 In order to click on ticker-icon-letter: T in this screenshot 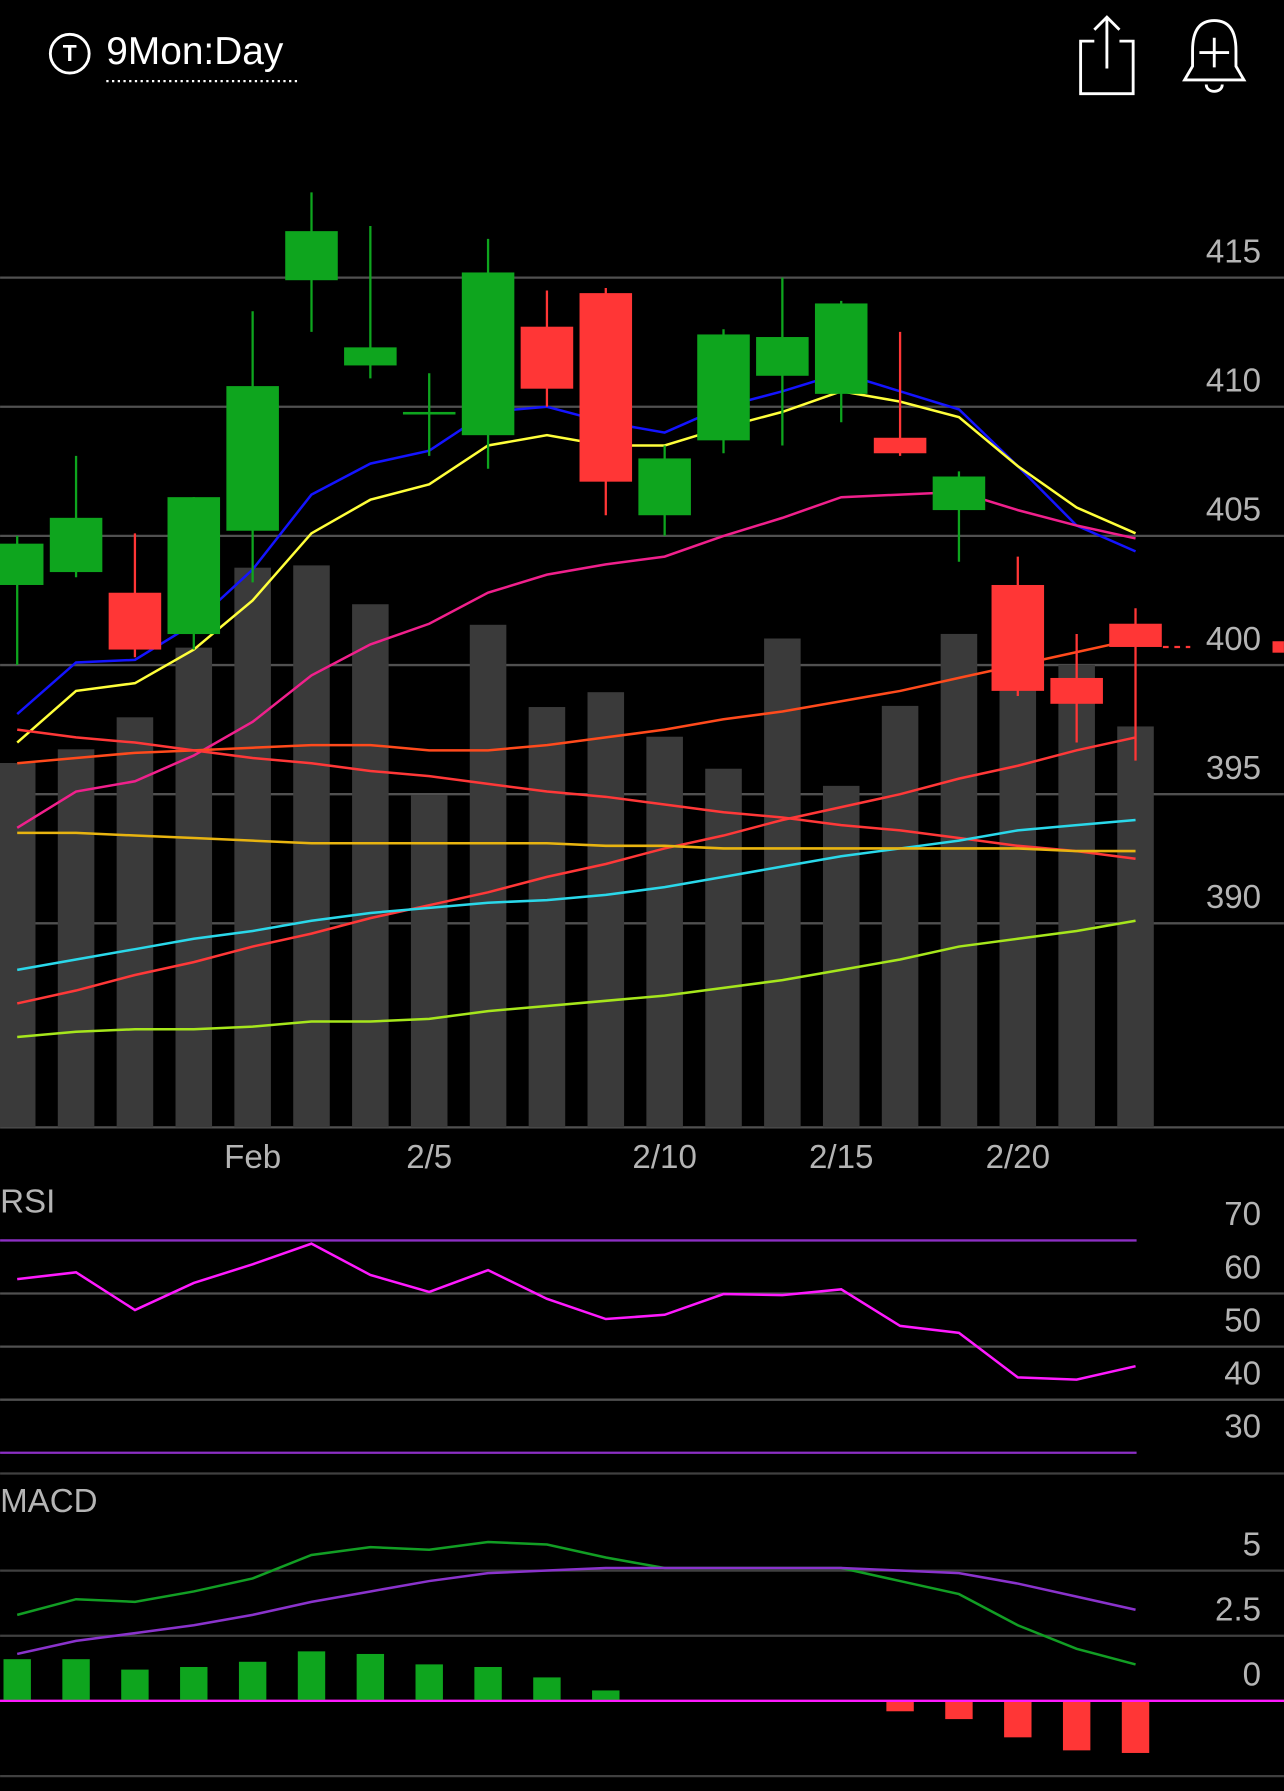, I will do `click(70, 53)`.